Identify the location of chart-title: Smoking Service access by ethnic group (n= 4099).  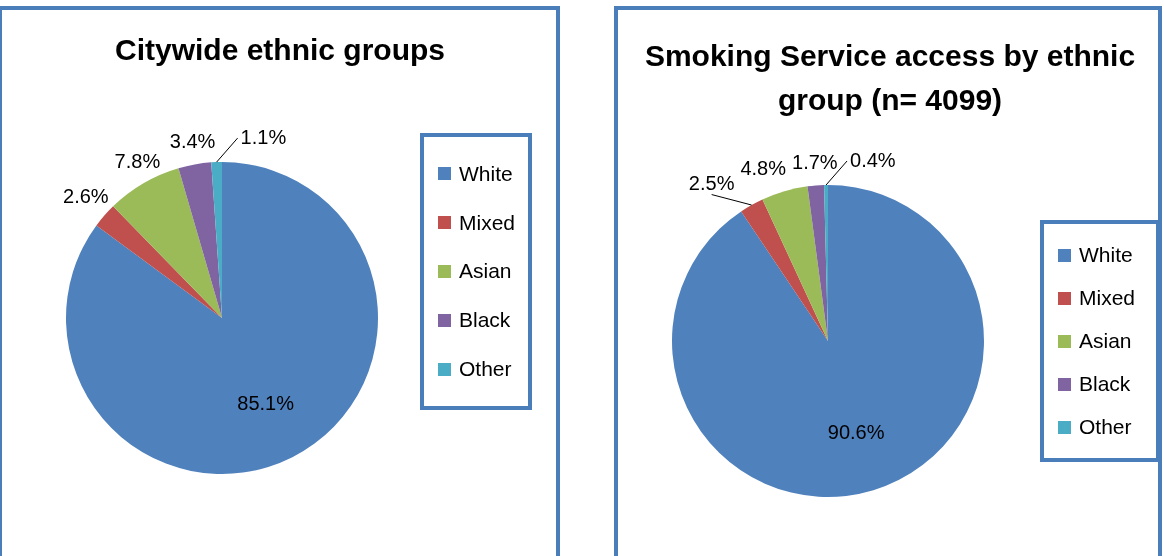
(890, 78).